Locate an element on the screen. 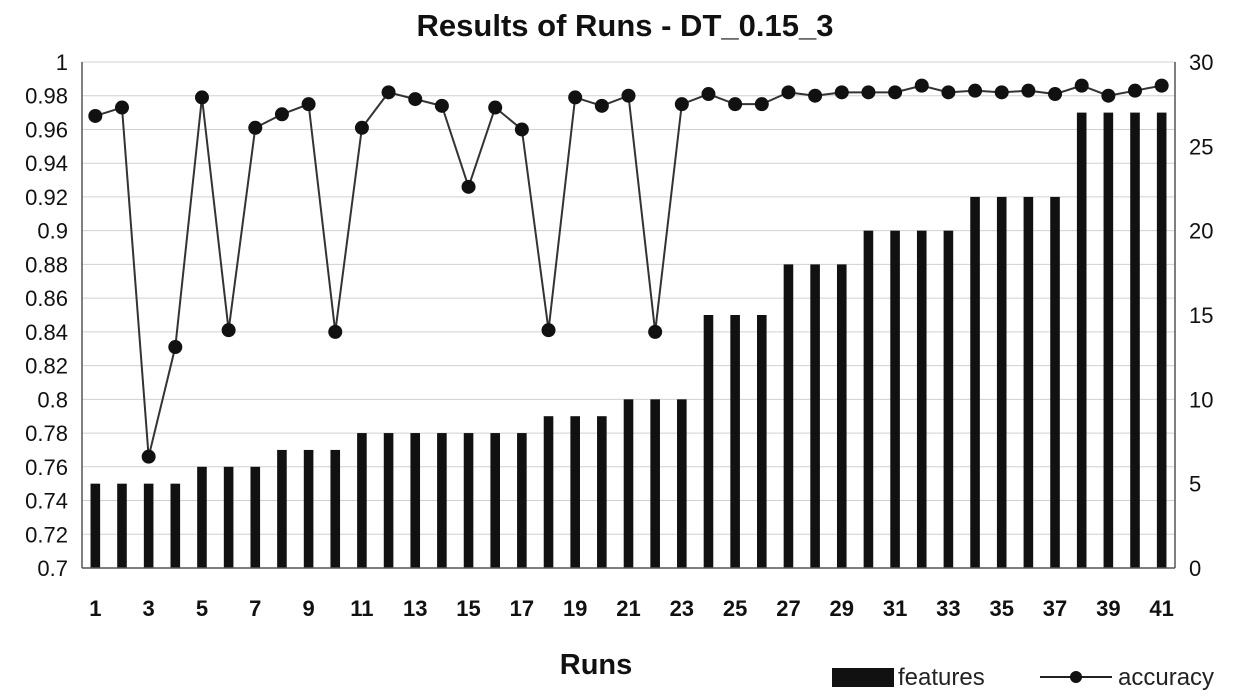 This screenshot has width=1255, height=700. x-tick-label: 41 is located at coordinates (1161, 608).